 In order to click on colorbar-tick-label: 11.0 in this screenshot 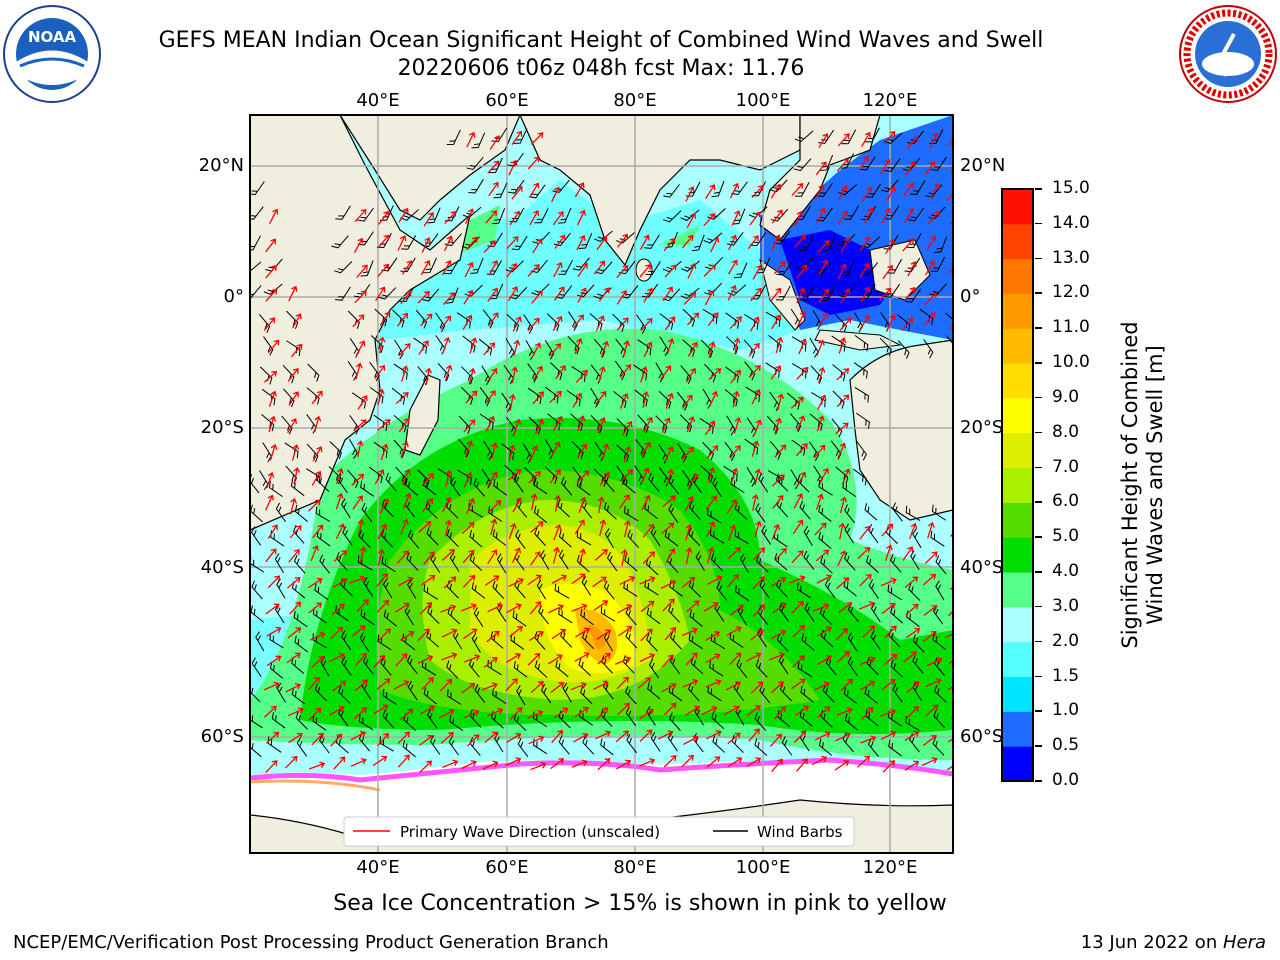, I will do `click(1071, 327)`.